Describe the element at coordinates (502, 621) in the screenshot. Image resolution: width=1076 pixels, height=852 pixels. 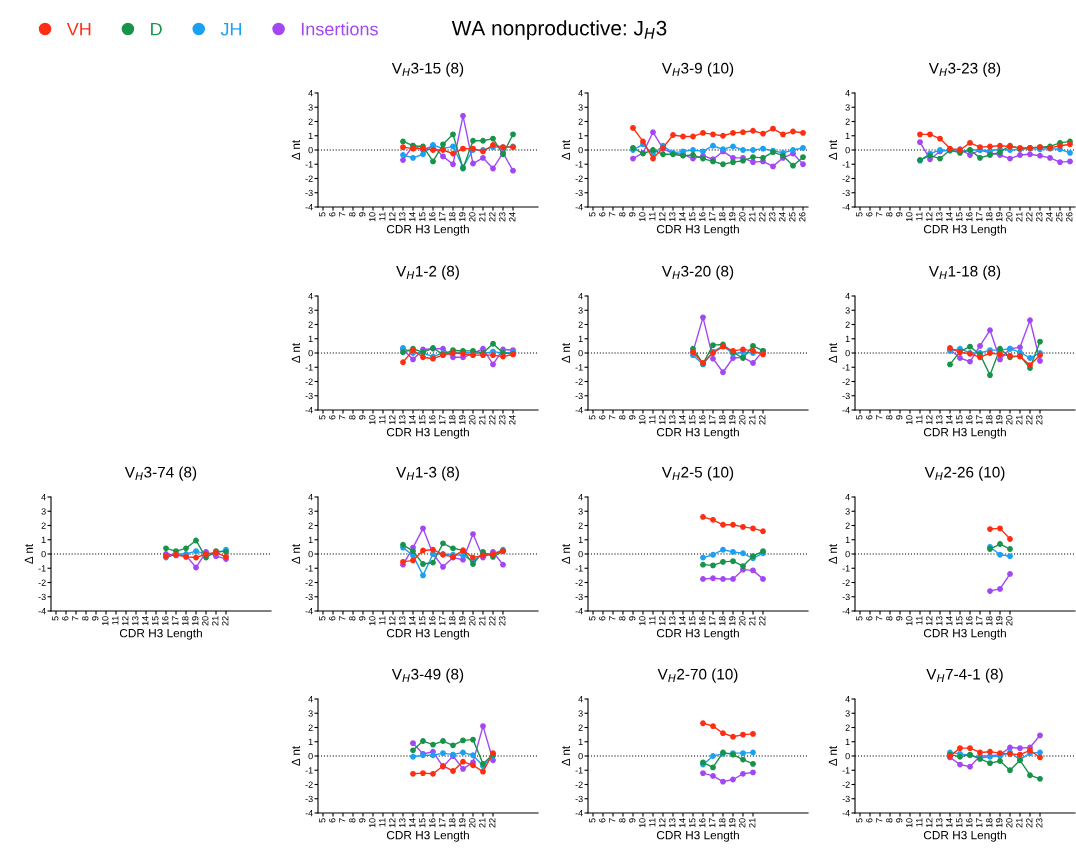
I see `x-tick-label: 23` at that location.